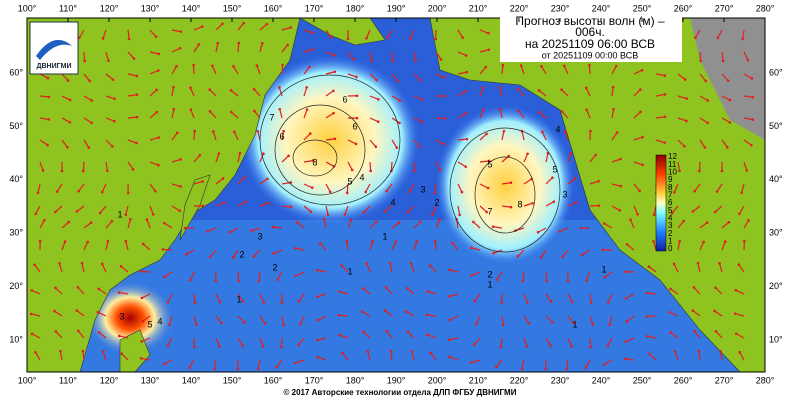 This screenshot has height=405, width=800. What do you see at coordinates (478, 8) in the screenshot?
I see `lon-label: 210°` at bounding box center [478, 8].